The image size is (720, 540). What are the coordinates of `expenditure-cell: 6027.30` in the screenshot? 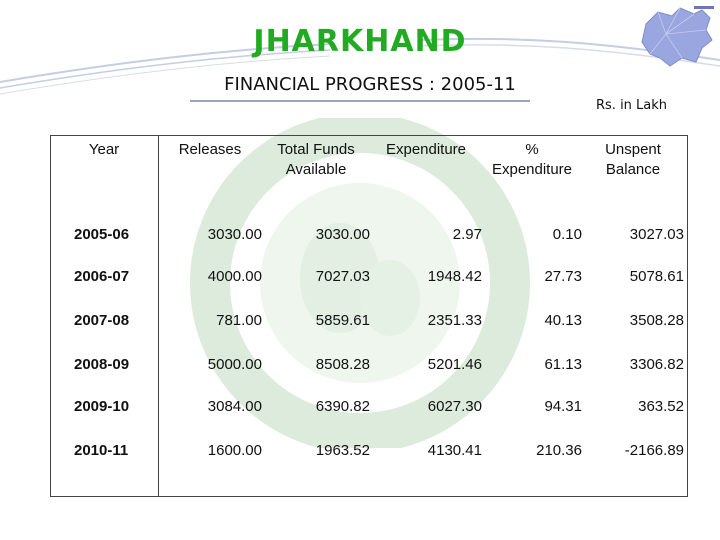 It's located at (454, 406).